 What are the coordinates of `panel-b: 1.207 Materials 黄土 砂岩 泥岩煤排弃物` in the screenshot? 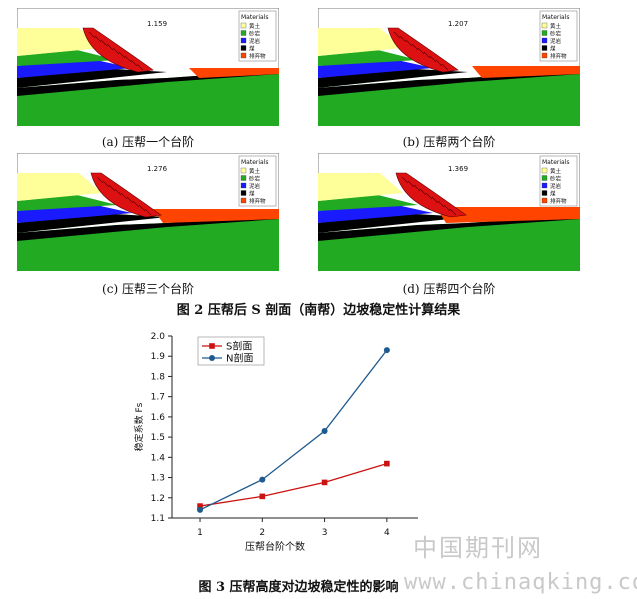 It's located at (449, 67).